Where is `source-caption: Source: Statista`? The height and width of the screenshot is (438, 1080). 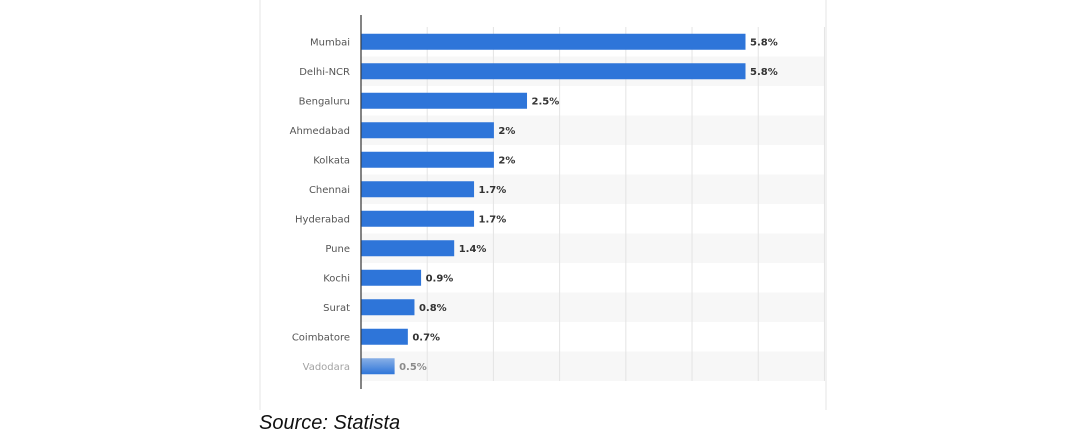 source-caption: Source: Statista is located at coordinates (330, 423).